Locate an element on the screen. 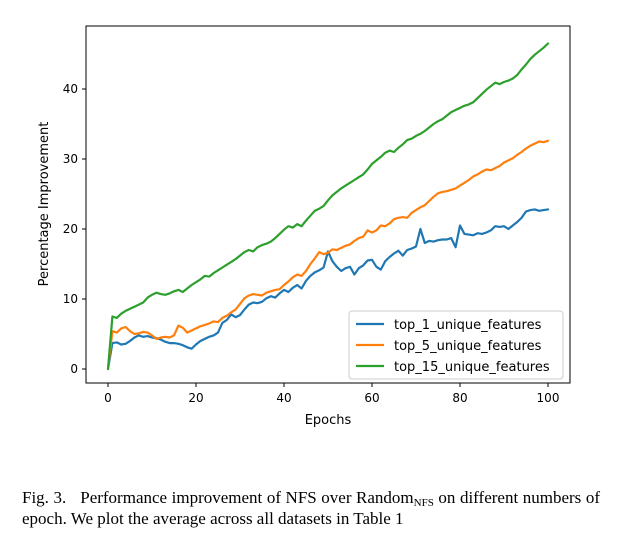 The height and width of the screenshot is (535, 628). y-axis: 0 10 20 30 40 is located at coordinates (74, 229).